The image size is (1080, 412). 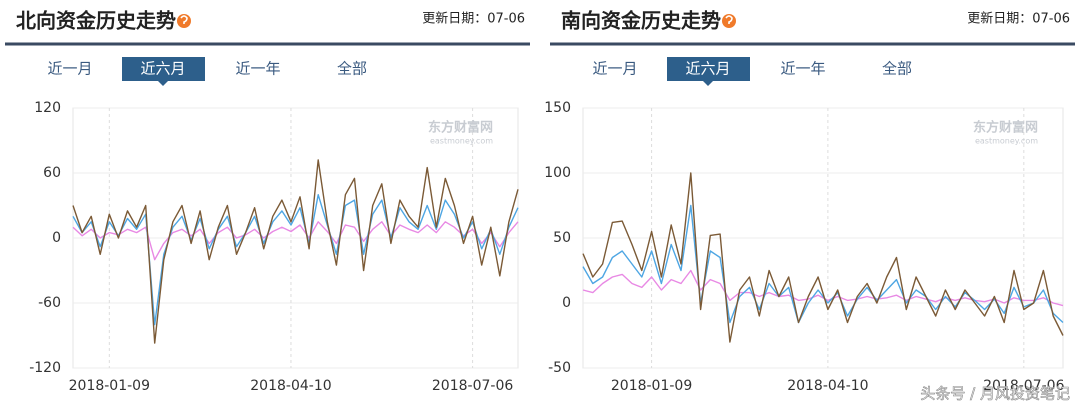 I want to click on y-tick-label: -60, so click(x=49, y=303).